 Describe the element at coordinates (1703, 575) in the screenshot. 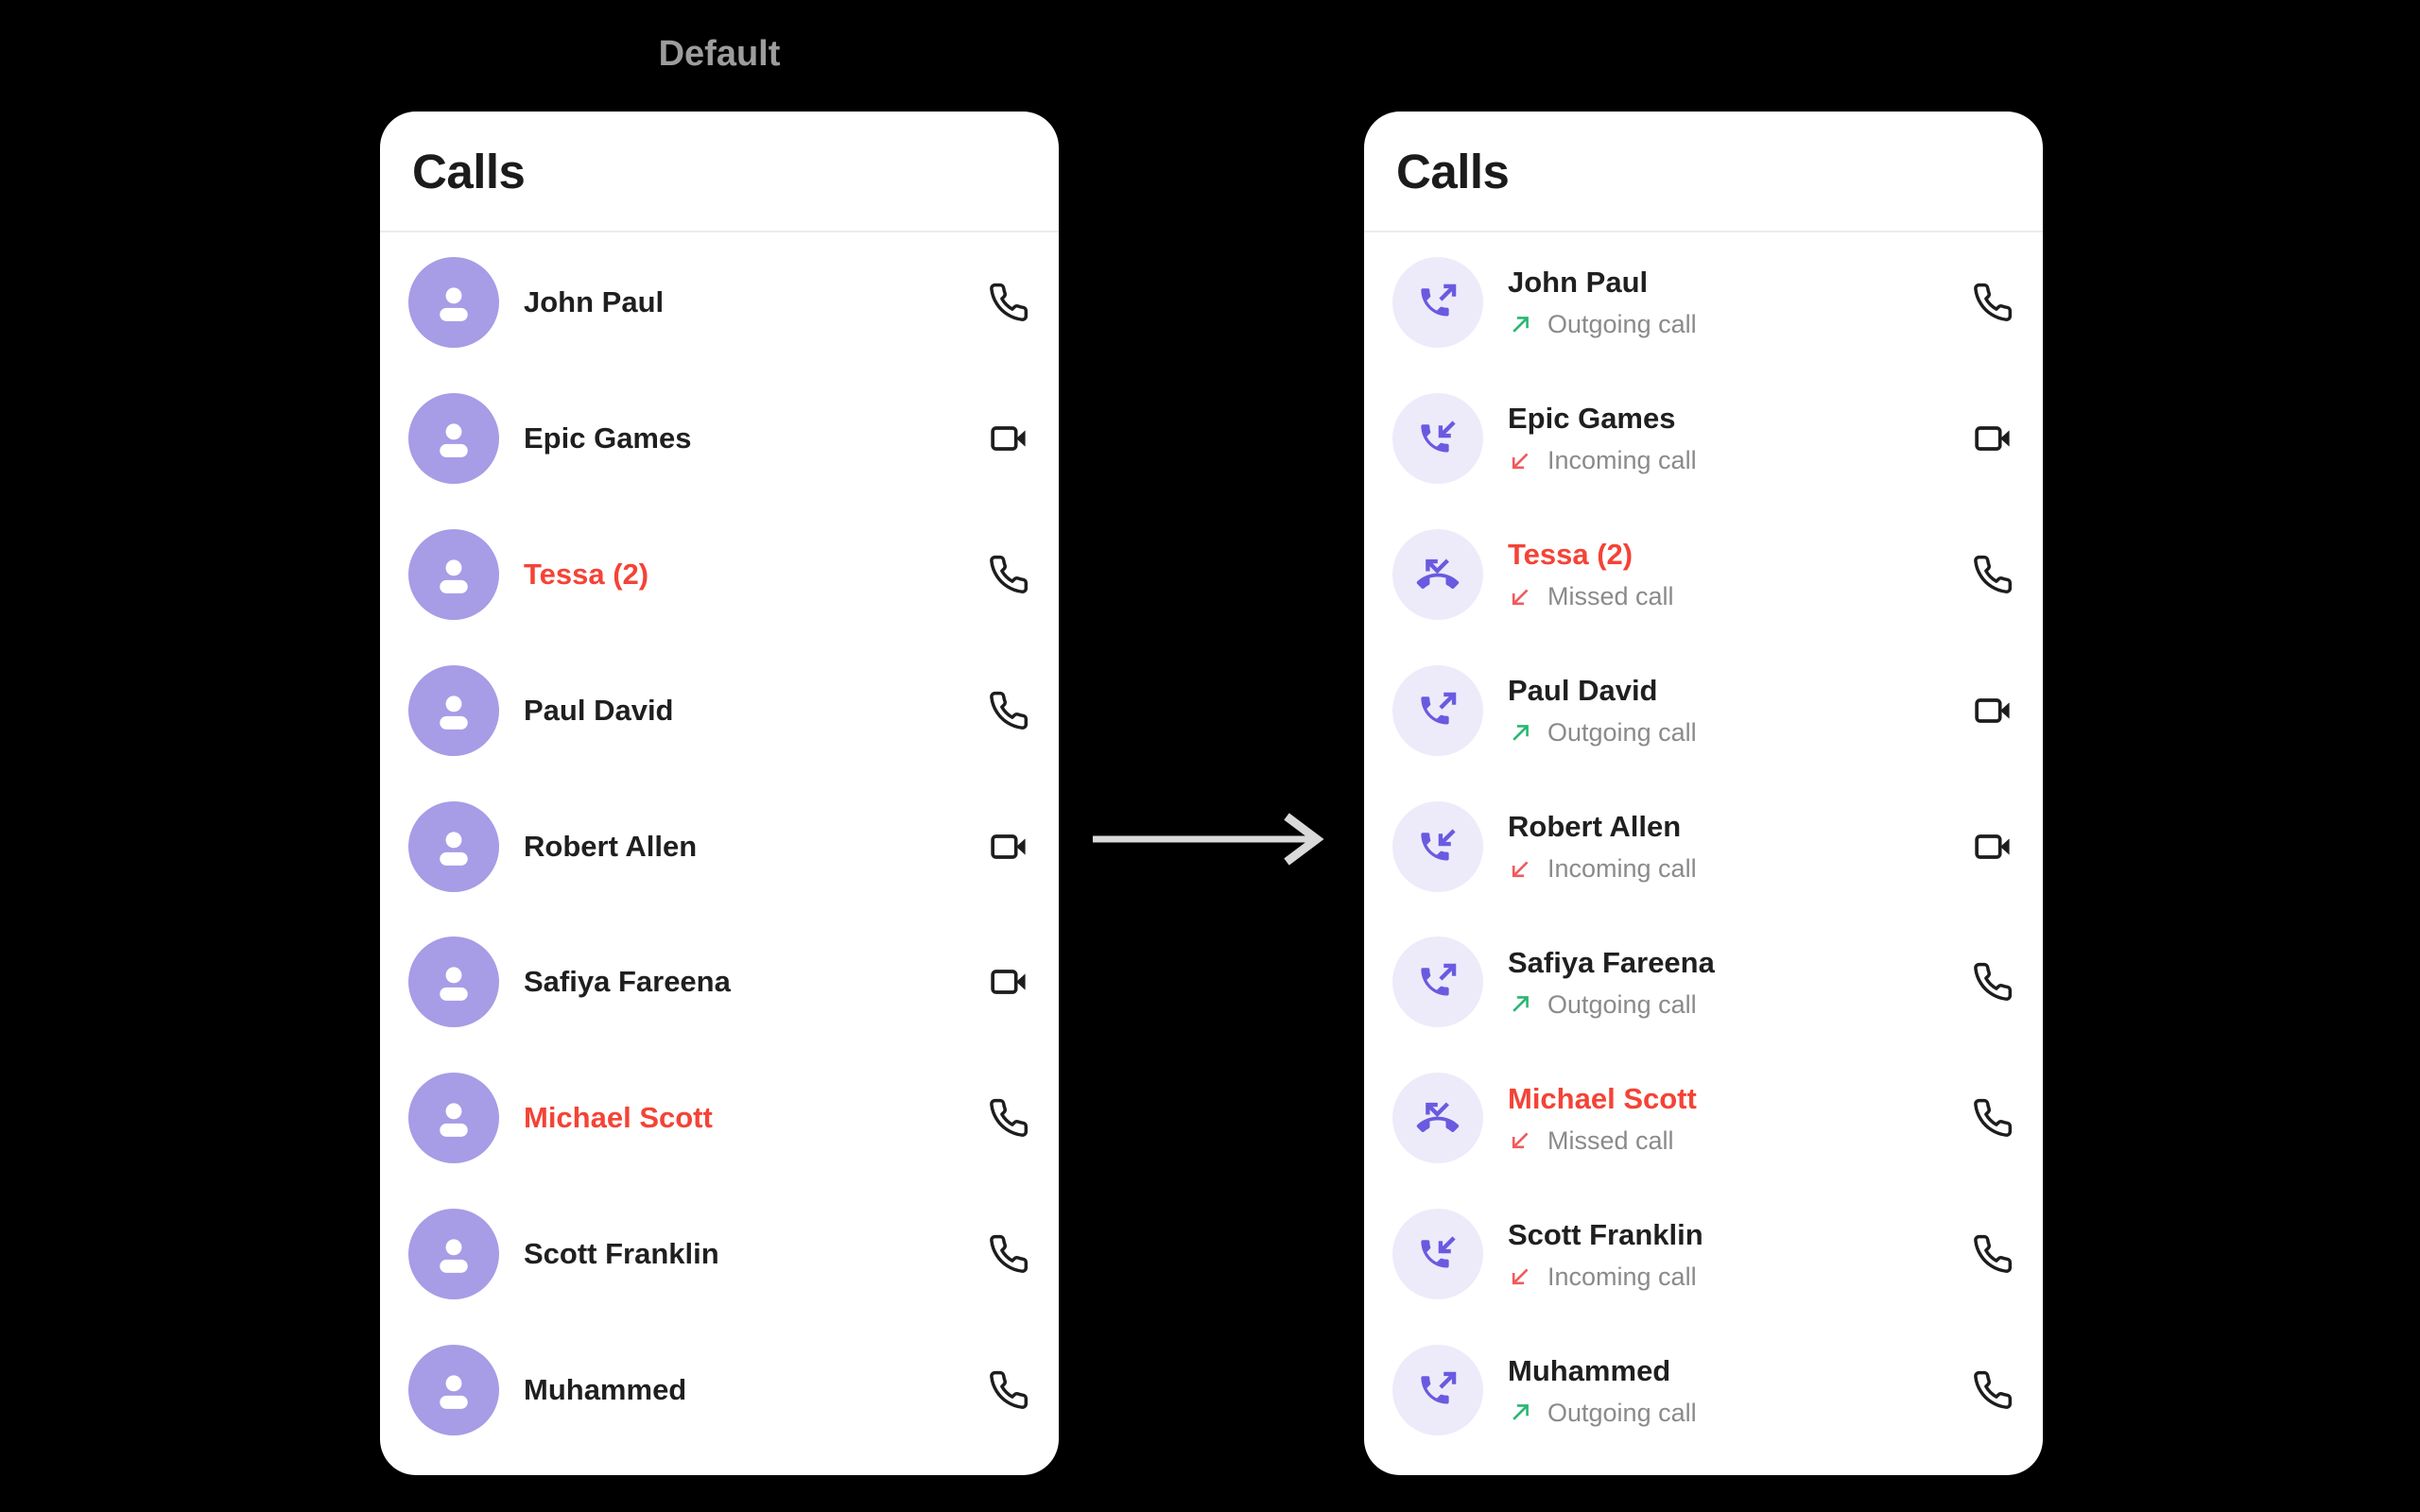

I see `call-list-item: Tessa (2) Missed call` at that location.